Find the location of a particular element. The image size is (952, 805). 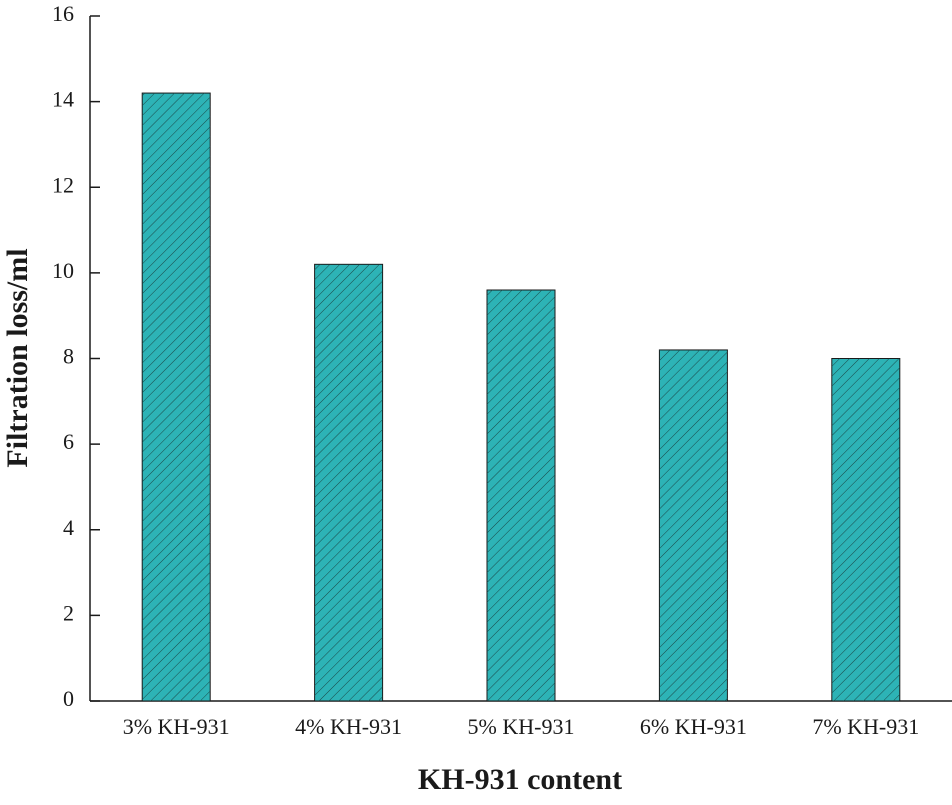

y-tick-label: 2 is located at coordinates (68, 612).